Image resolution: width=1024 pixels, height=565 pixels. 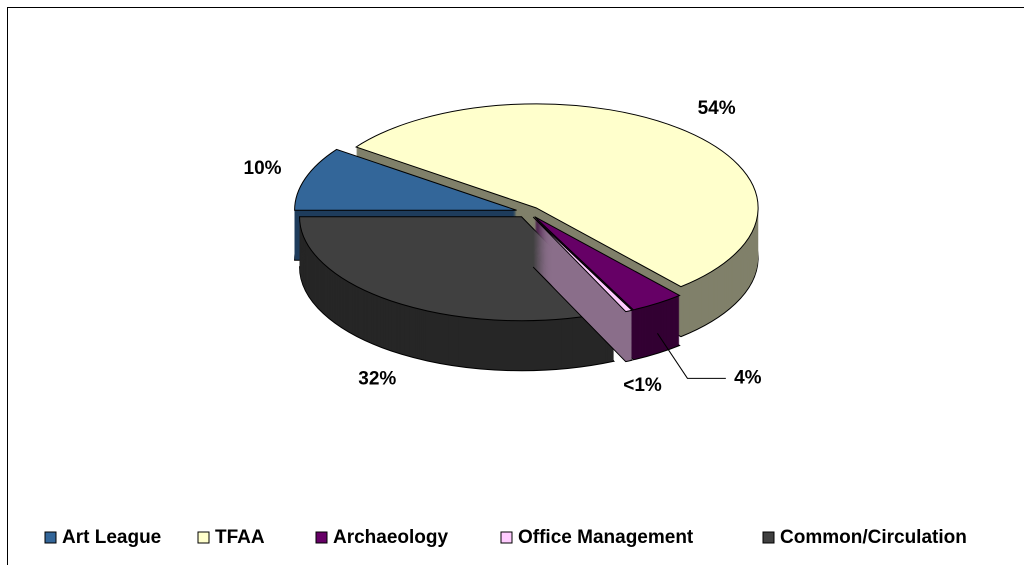 I want to click on data-label: 10%, so click(x=263, y=168).